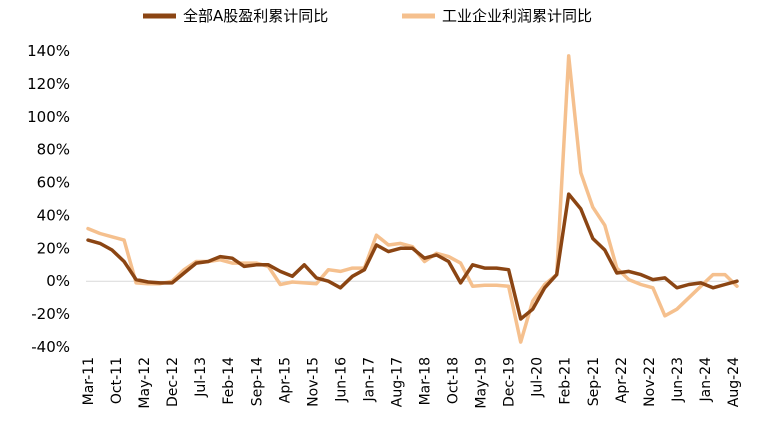 The height and width of the screenshot is (433, 759). What do you see at coordinates (538, 377) in the screenshot?
I see `x-tick-label: Jul-20` at bounding box center [538, 377].